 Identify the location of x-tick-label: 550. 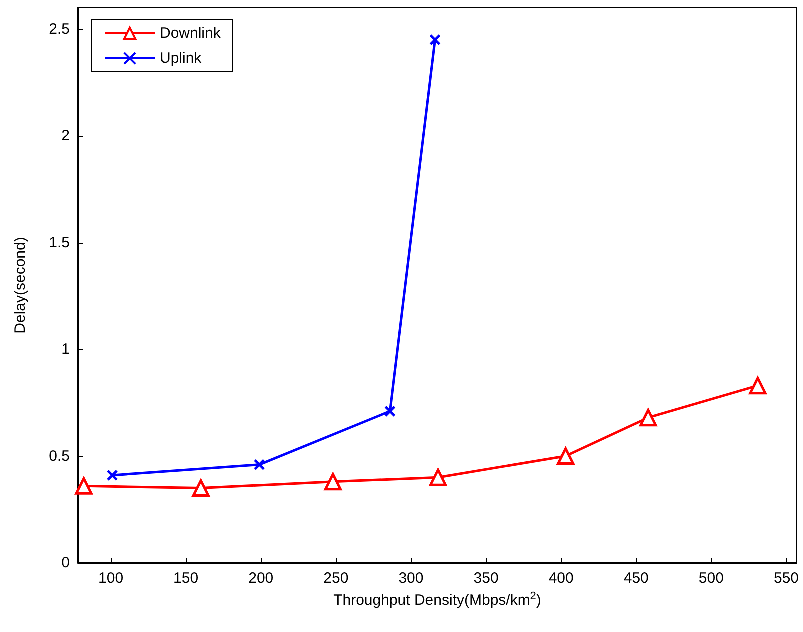
(787, 578).